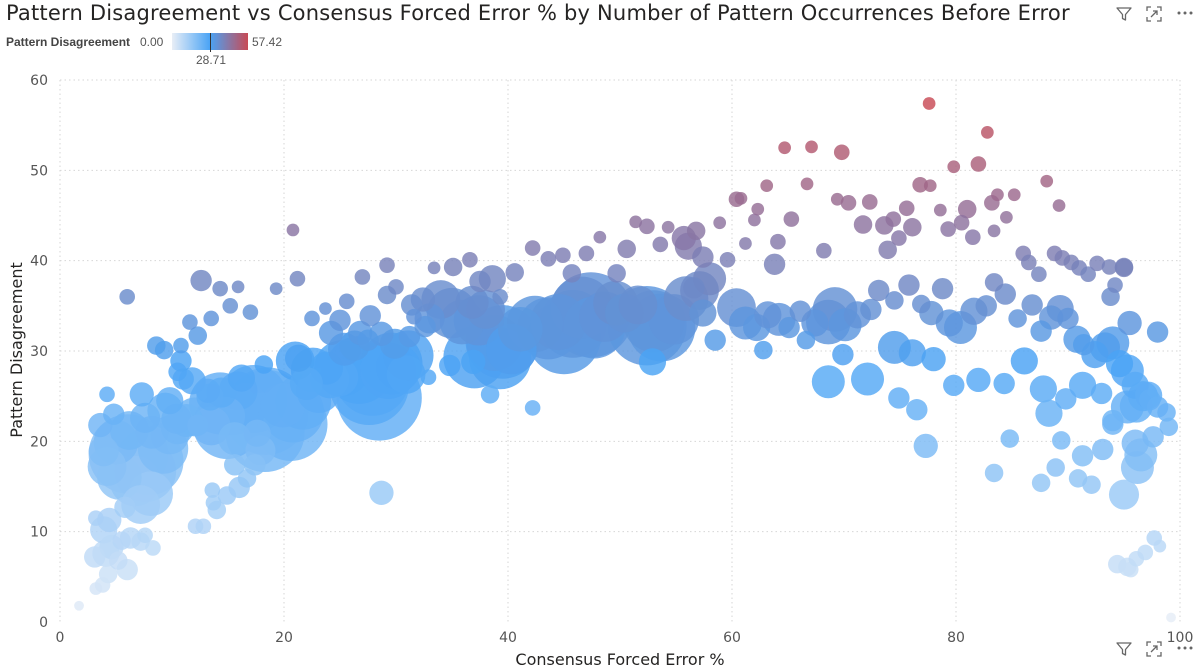 The height and width of the screenshot is (670, 1200). Describe the element at coordinates (1124, 15) in the screenshot. I see `filter-icon` at that location.